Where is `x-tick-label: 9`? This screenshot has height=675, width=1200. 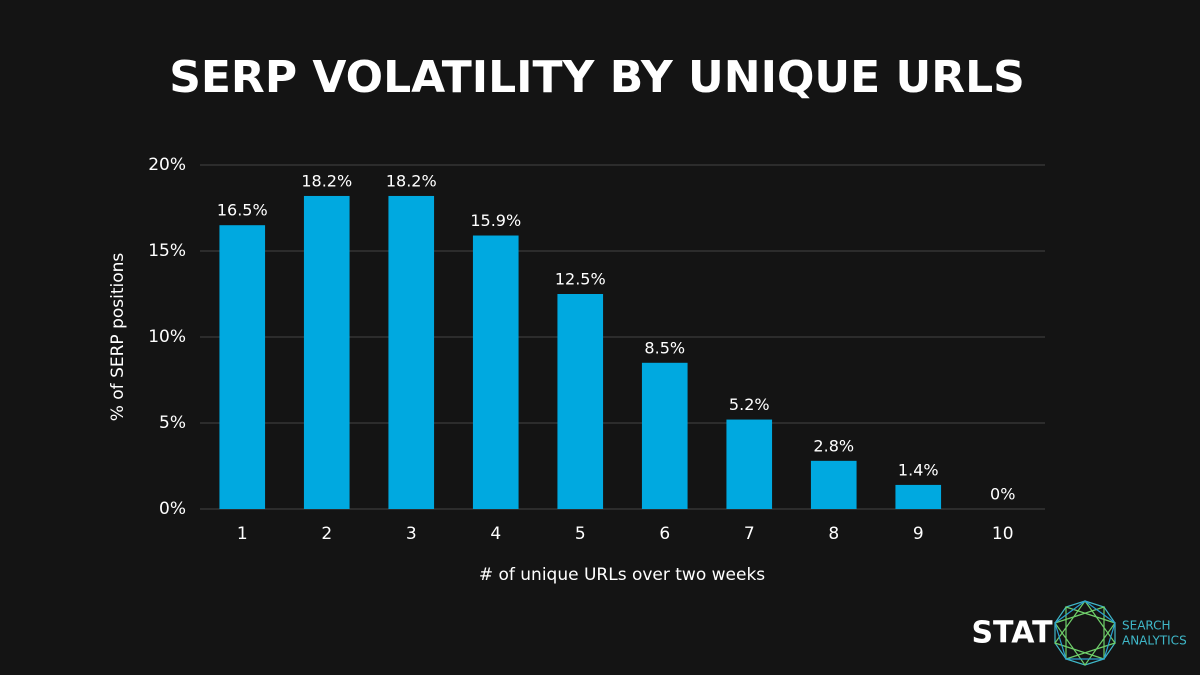 x-tick-label: 9 is located at coordinates (918, 534).